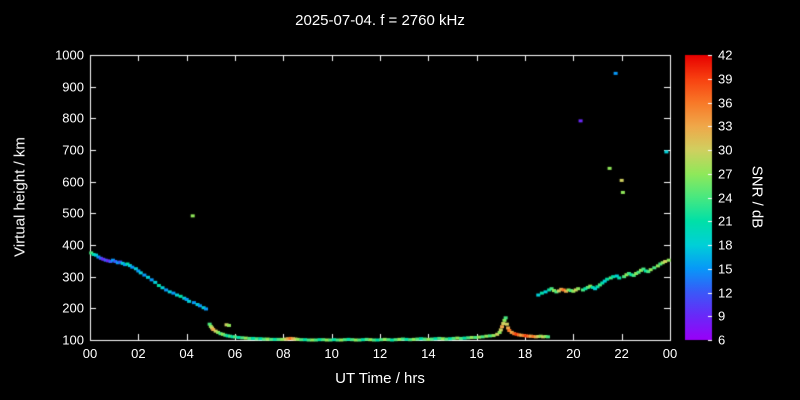 The height and width of the screenshot is (400, 800). What do you see at coordinates (73, 87) in the screenshot?
I see `y-tick-label: 900` at bounding box center [73, 87].